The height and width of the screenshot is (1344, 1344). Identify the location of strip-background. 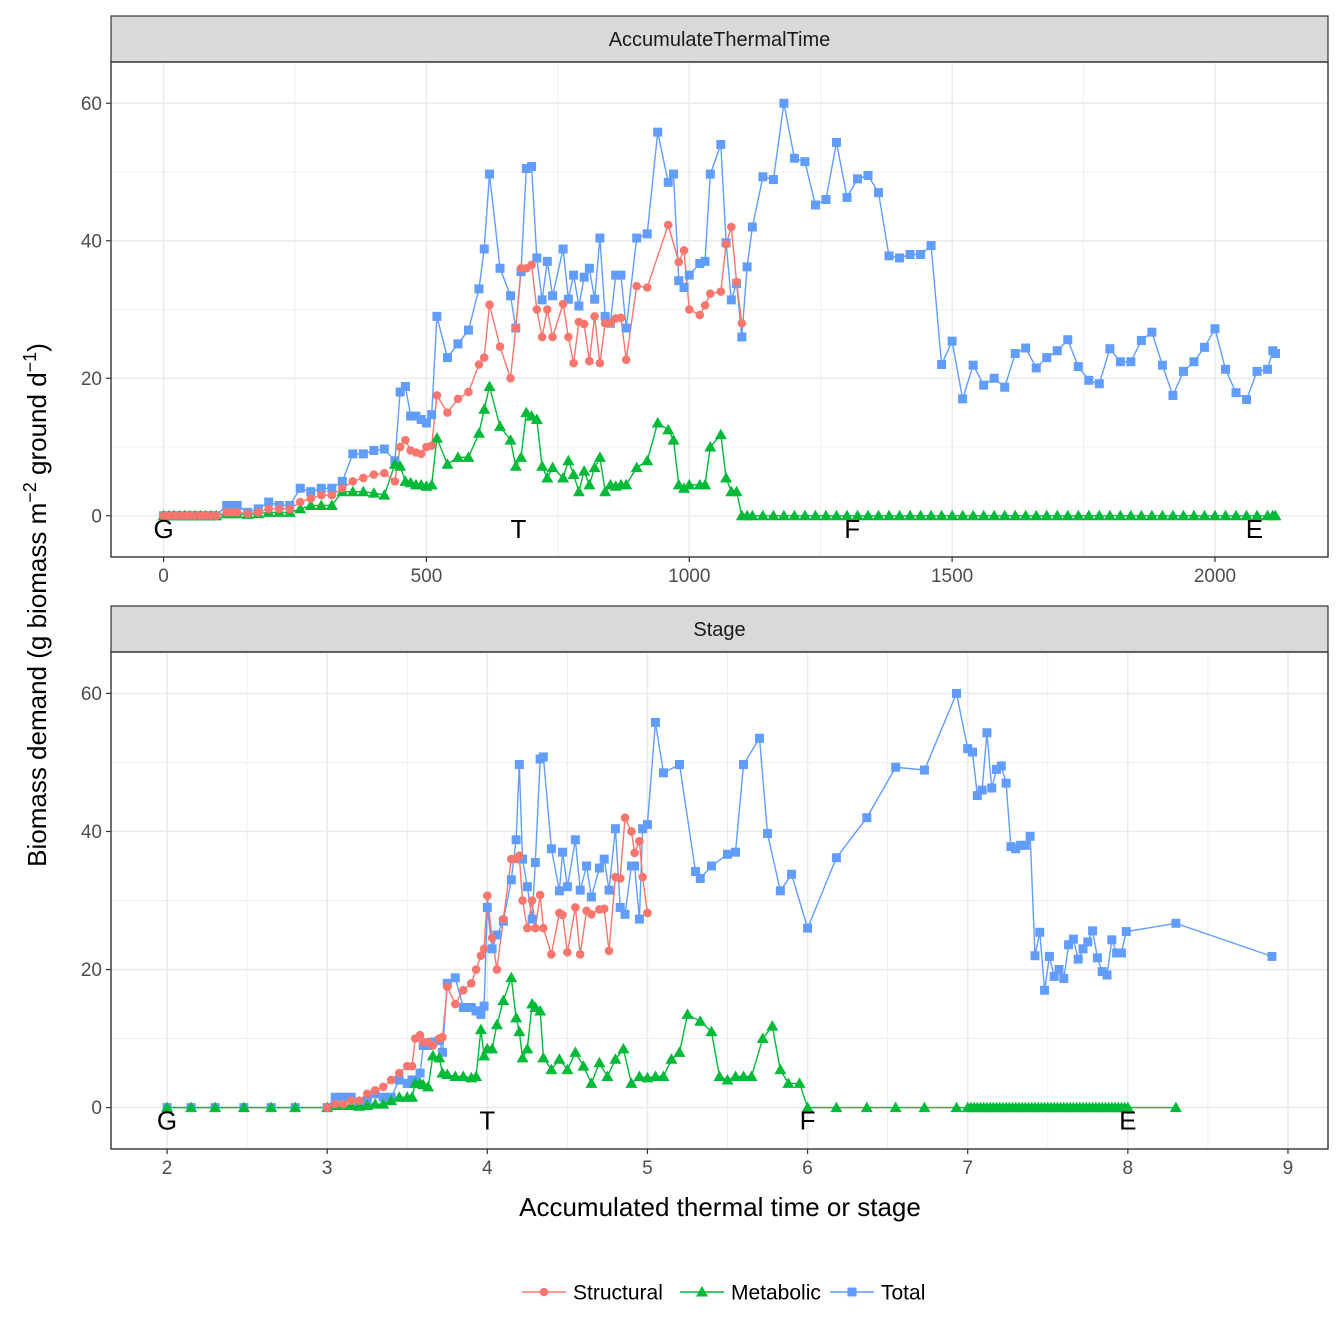
(719, 39).